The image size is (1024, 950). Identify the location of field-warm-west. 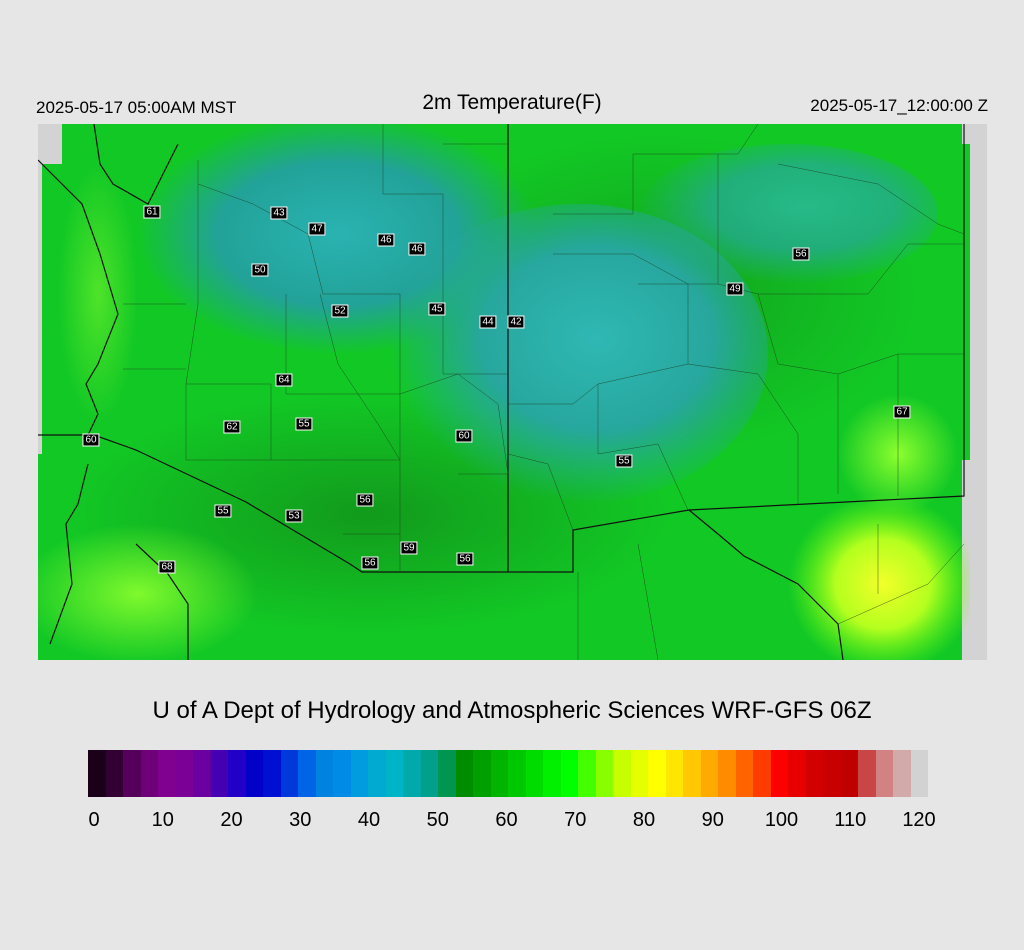
(98, 294).